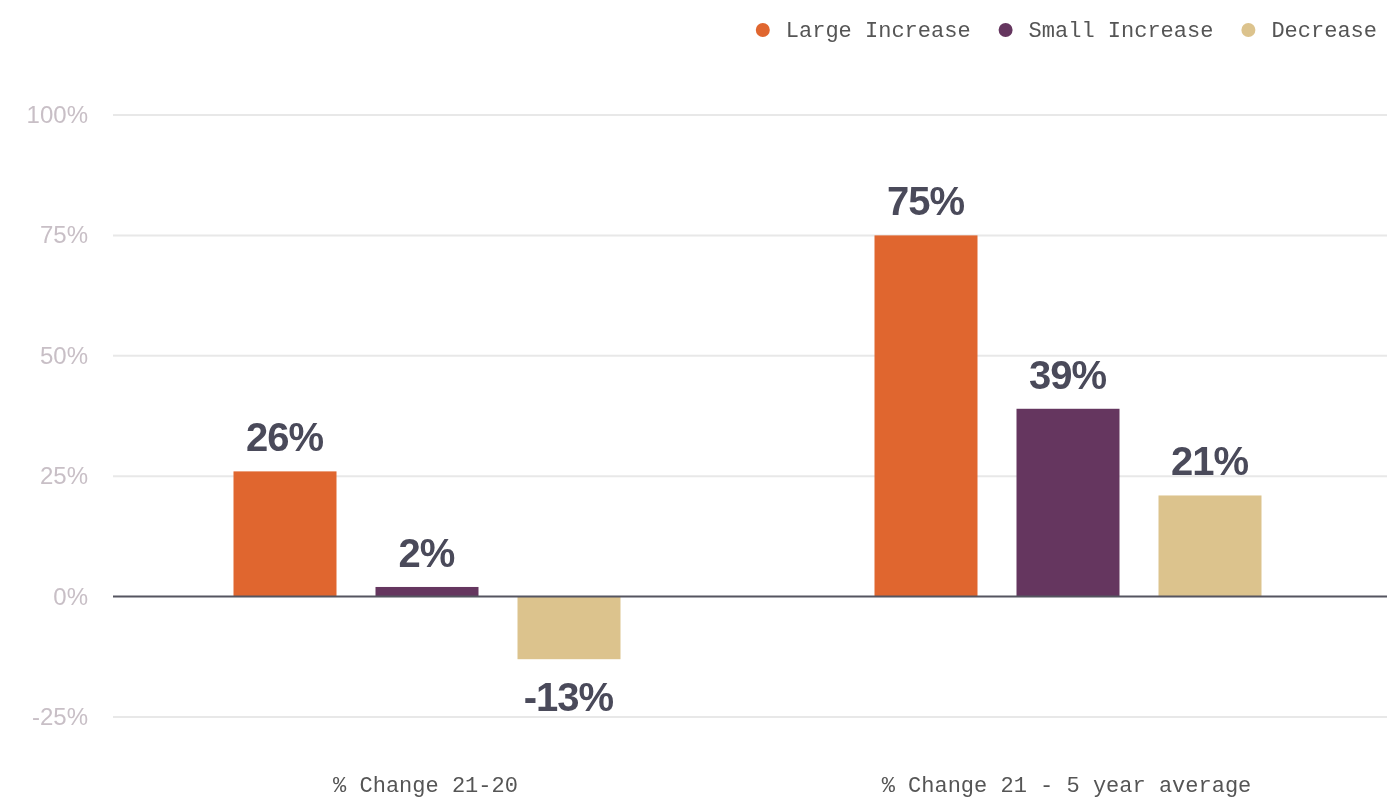 This screenshot has height=806, width=1395. What do you see at coordinates (63, 235) in the screenshot?
I see `y-tick-label: 75%` at bounding box center [63, 235].